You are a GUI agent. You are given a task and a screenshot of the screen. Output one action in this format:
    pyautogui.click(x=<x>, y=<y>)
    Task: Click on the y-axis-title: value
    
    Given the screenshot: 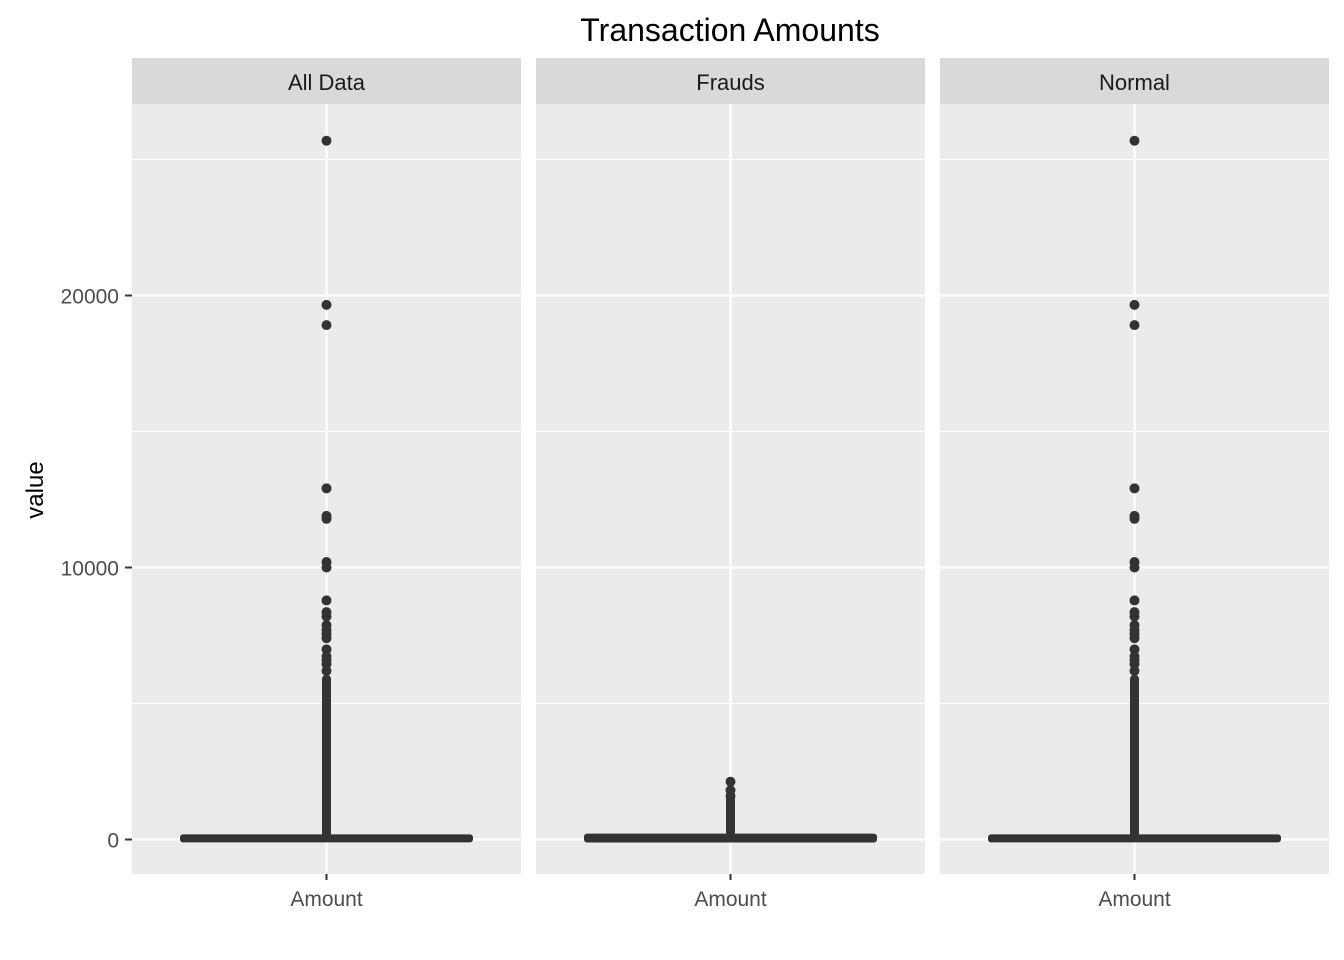 What is the action you would take?
    pyautogui.click(x=35, y=489)
    